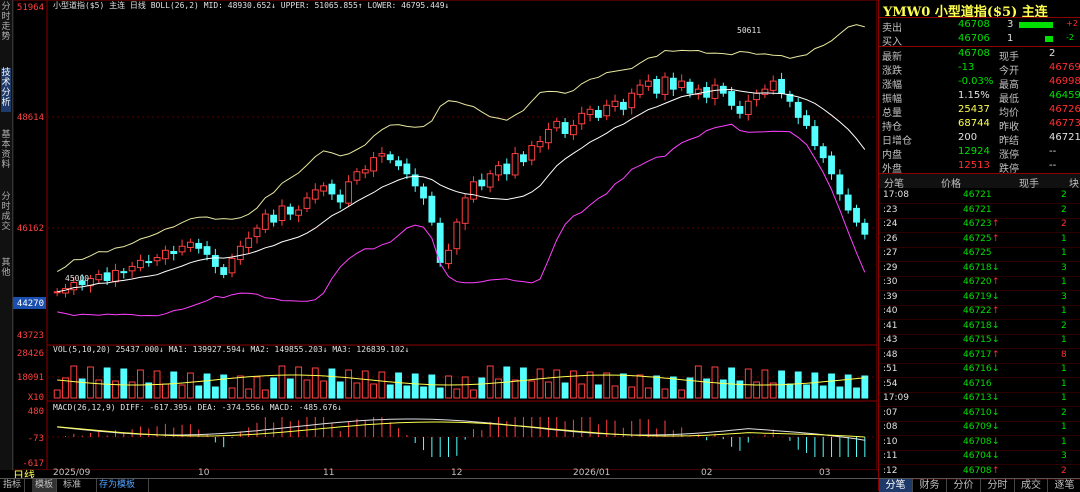 Image resolution: width=1080 pixels, height=492 pixels. Describe the element at coordinates (6, 150) in the screenshot. I see `tab-fundamentals: 基本资料` at that location.